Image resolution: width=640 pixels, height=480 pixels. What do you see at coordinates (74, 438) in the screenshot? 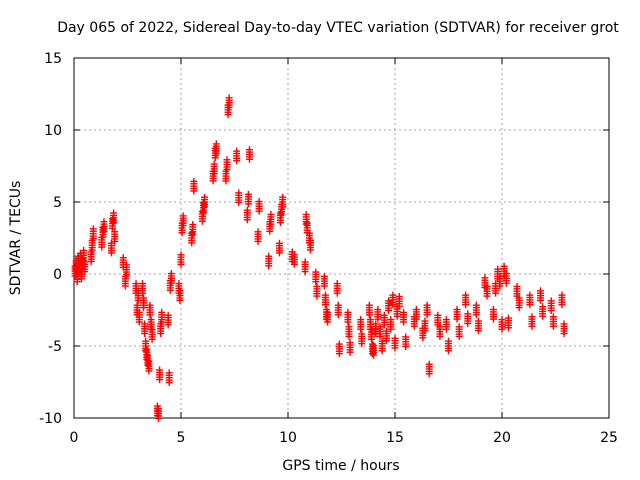
I see `x-tick-label: 0` at bounding box center [74, 438].